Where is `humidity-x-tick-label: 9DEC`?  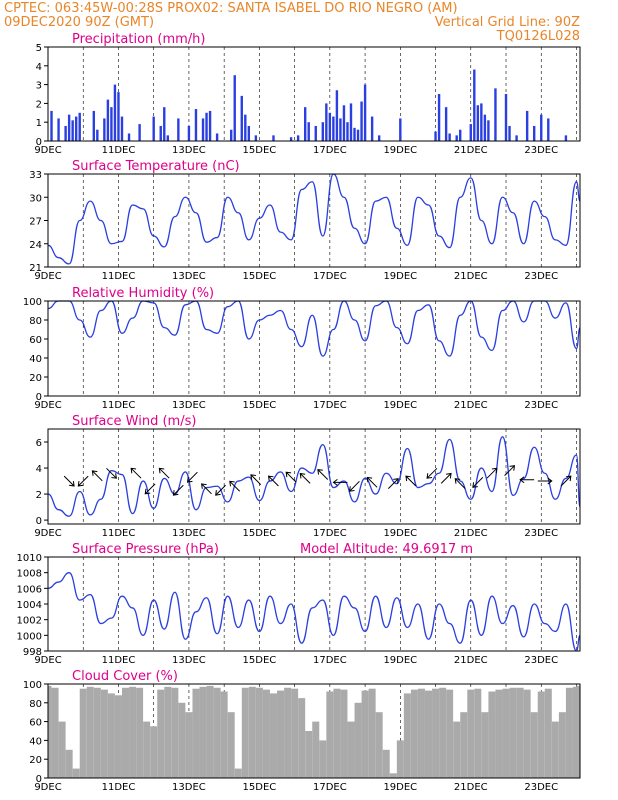
humidity-x-tick-label: 9DEC is located at coordinates (47, 405).